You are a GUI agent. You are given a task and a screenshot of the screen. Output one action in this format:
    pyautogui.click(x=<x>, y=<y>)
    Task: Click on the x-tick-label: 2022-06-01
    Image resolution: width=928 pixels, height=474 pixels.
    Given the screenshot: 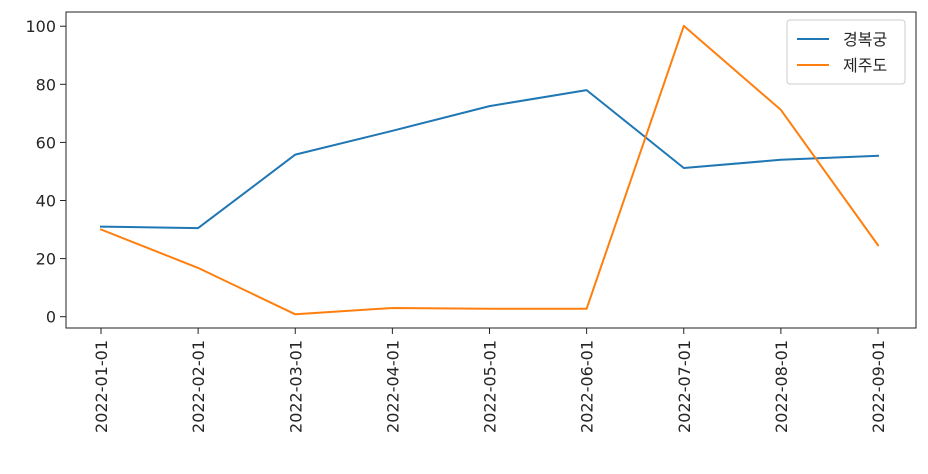 What is the action you would take?
    pyautogui.click(x=587, y=386)
    